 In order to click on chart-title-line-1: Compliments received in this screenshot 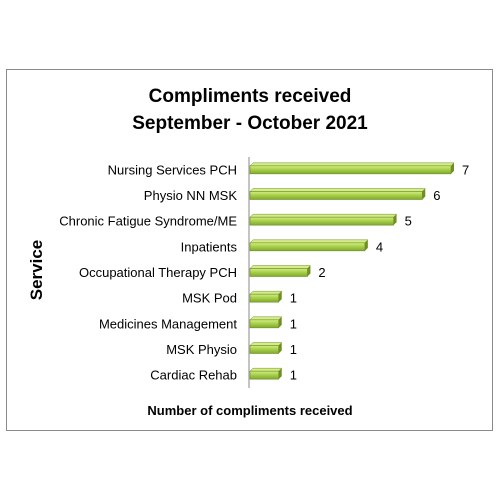, I will do `click(250, 96)`.